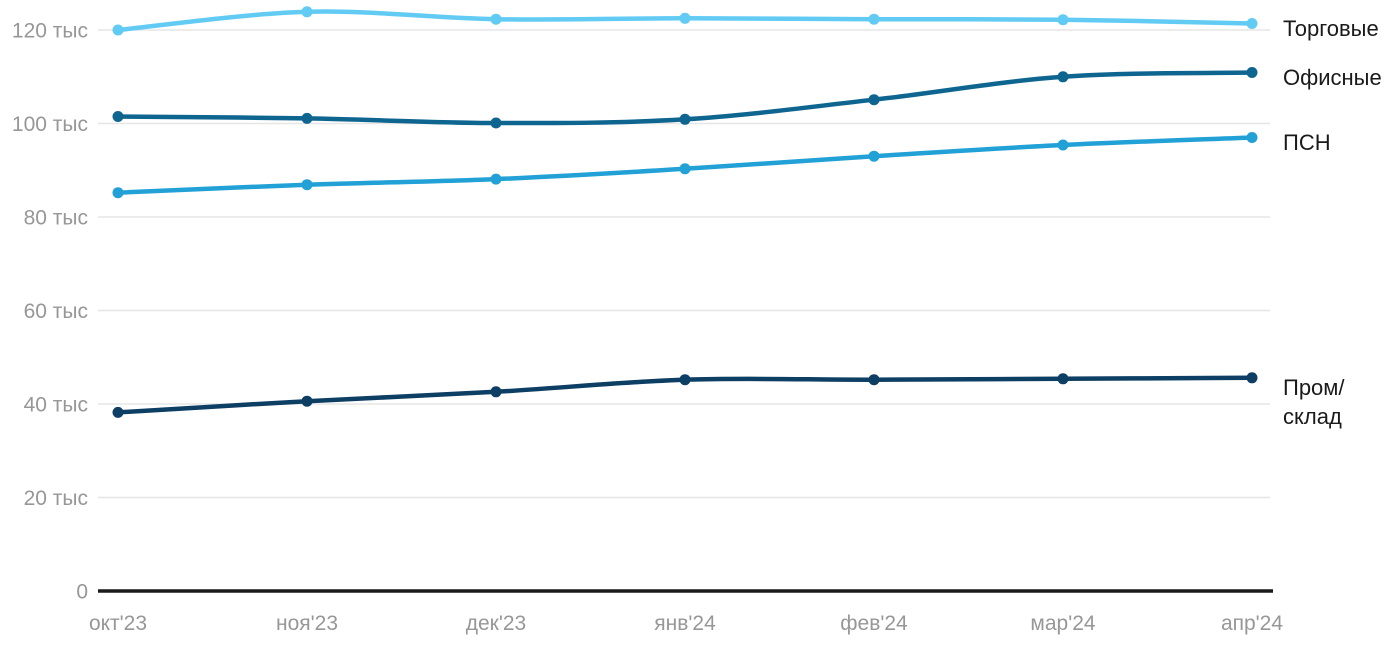  Describe the element at coordinates (685, 623) in the screenshot. I see `x-axis-tick-label: янв'24` at that location.